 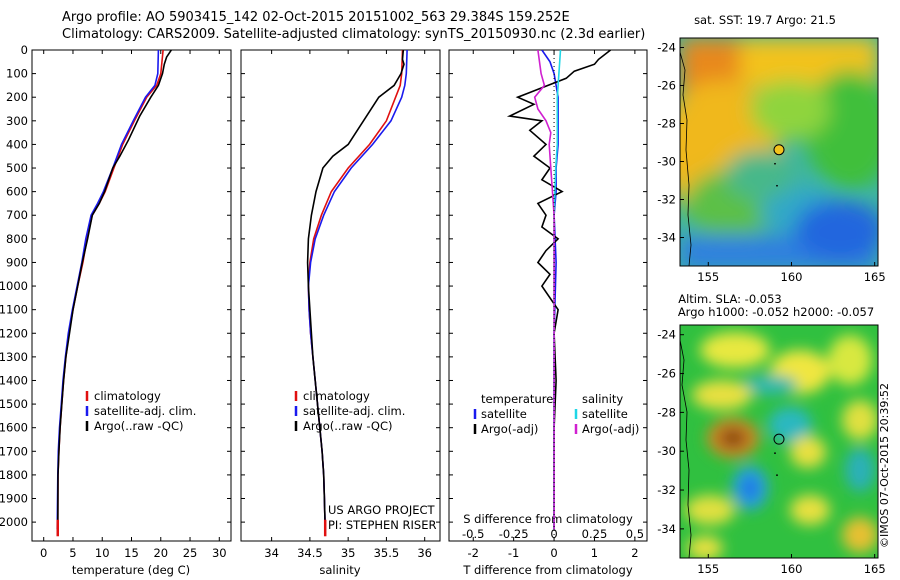 What do you see at coordinates (14, 451) in the screenshot?
I see `depth-tick-label: 1700` at bounding box center [14, 451].